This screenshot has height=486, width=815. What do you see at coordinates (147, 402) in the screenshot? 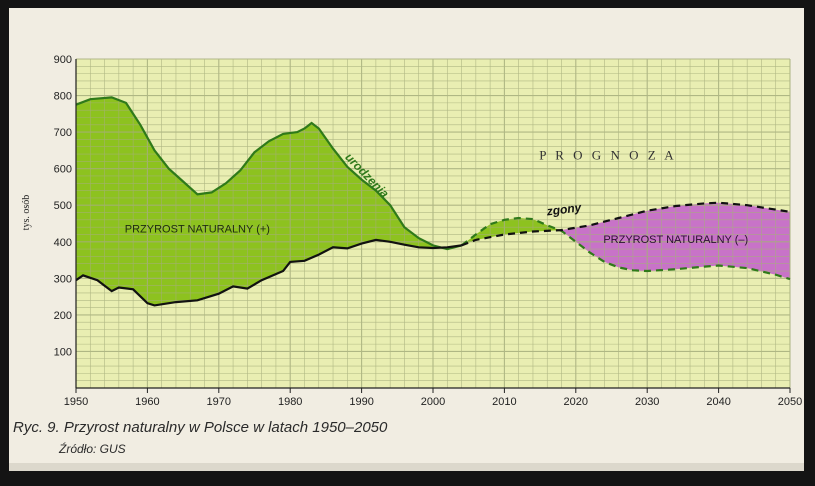
I see `x-tick-label: 1960` at bounding box center [147, 402].